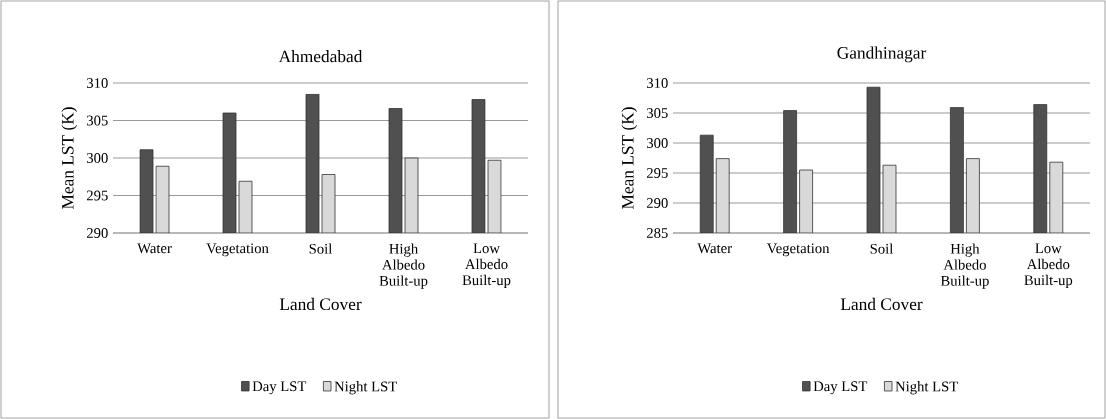 The image size is (1106, 419). What do you see at coordinates (657, 233) in the screenshot?
I see `y-tick-label: 285` at bounding box center [657, 233].